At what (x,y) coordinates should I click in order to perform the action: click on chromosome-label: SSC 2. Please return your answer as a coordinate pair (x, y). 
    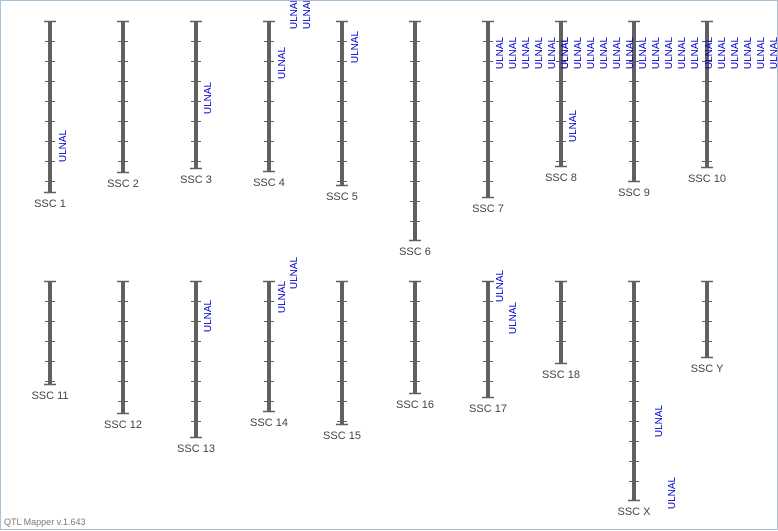
    Looking at the image, I should click on (123, 184).